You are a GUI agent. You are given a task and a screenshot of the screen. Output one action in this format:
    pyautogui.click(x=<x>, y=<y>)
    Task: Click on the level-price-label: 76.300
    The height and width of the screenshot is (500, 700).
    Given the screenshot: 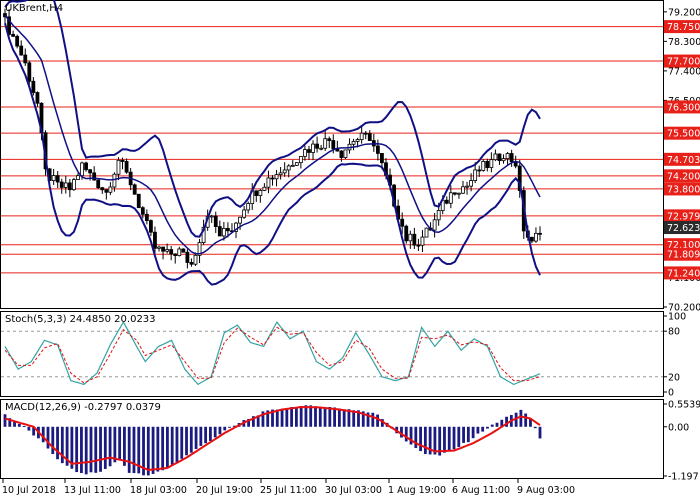 What is the action you would take?
    pyautogui.click(x=683, y=107)
    